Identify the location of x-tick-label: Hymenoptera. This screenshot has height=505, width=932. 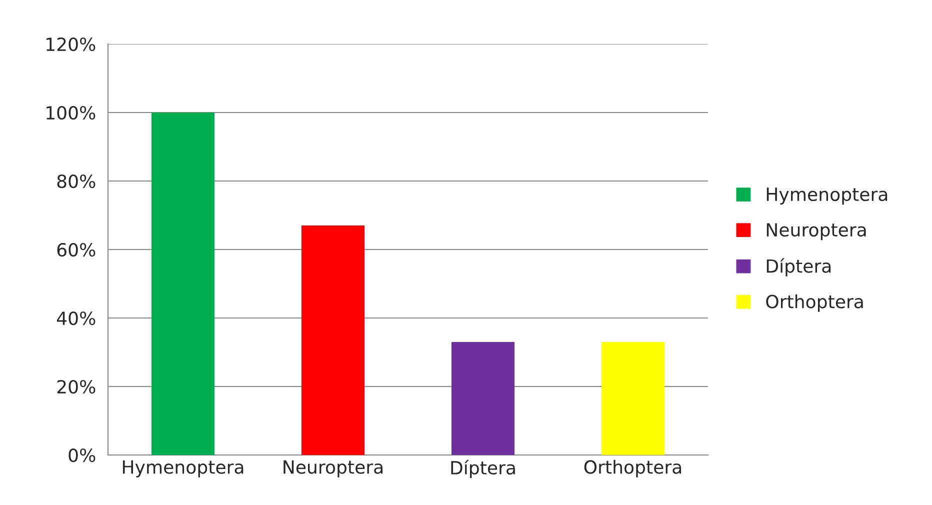
(183, 469).